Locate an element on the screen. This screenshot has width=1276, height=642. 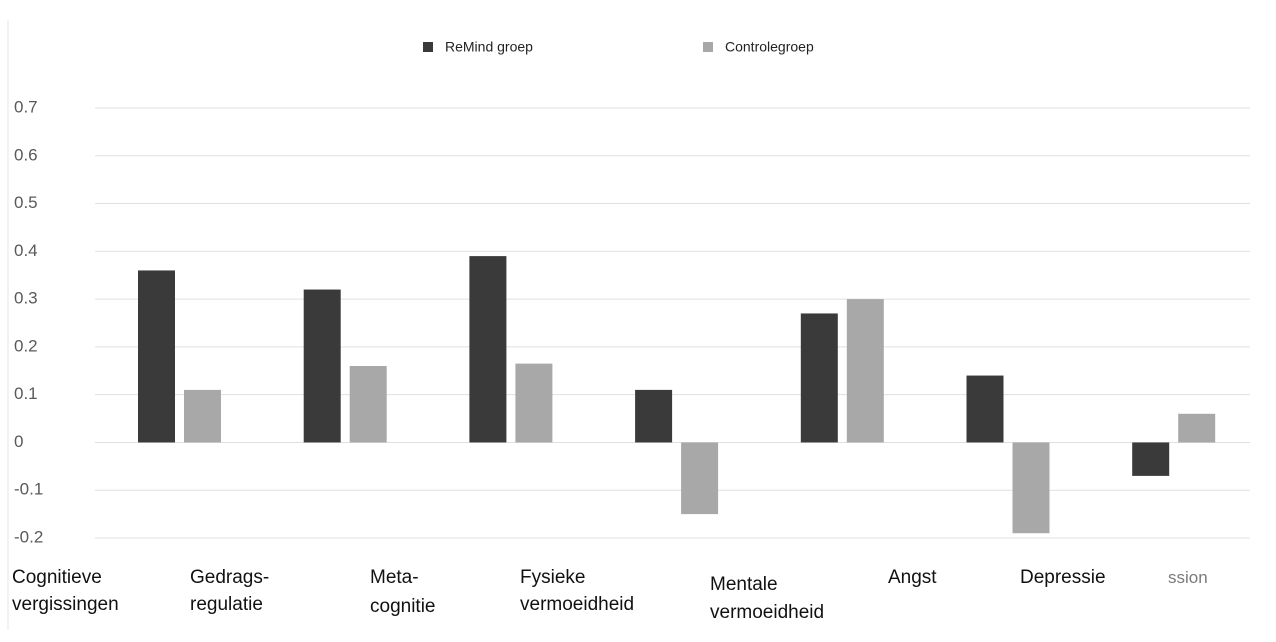
x-tick-label: cognitie is located at coordinates (403, 606).